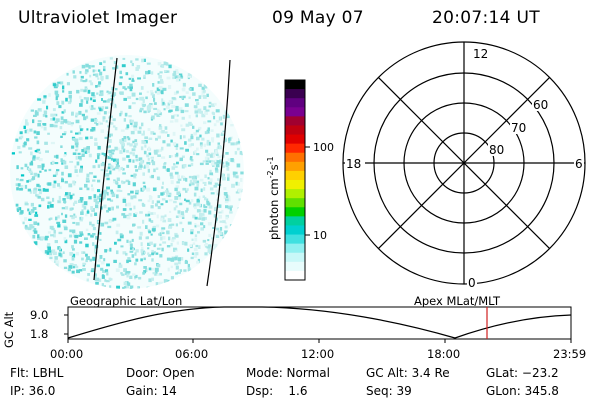 The width and height of the screenshot is (600, 400). Describe the element at coordinates (486, 18) in the screenshot. I see `time-label: 20:07:14 UT` at that location.